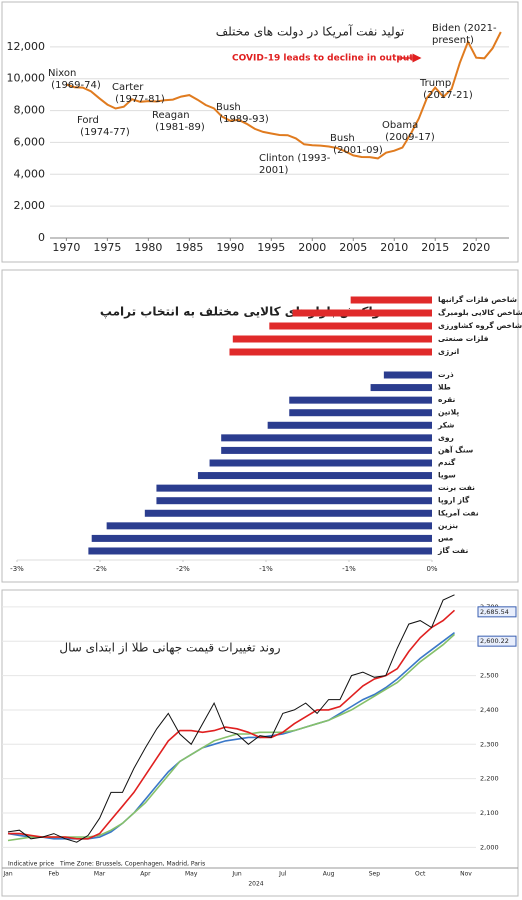 The image size is (522, 900). I want to click on y-tick-label: سویا, so click(447, 475).